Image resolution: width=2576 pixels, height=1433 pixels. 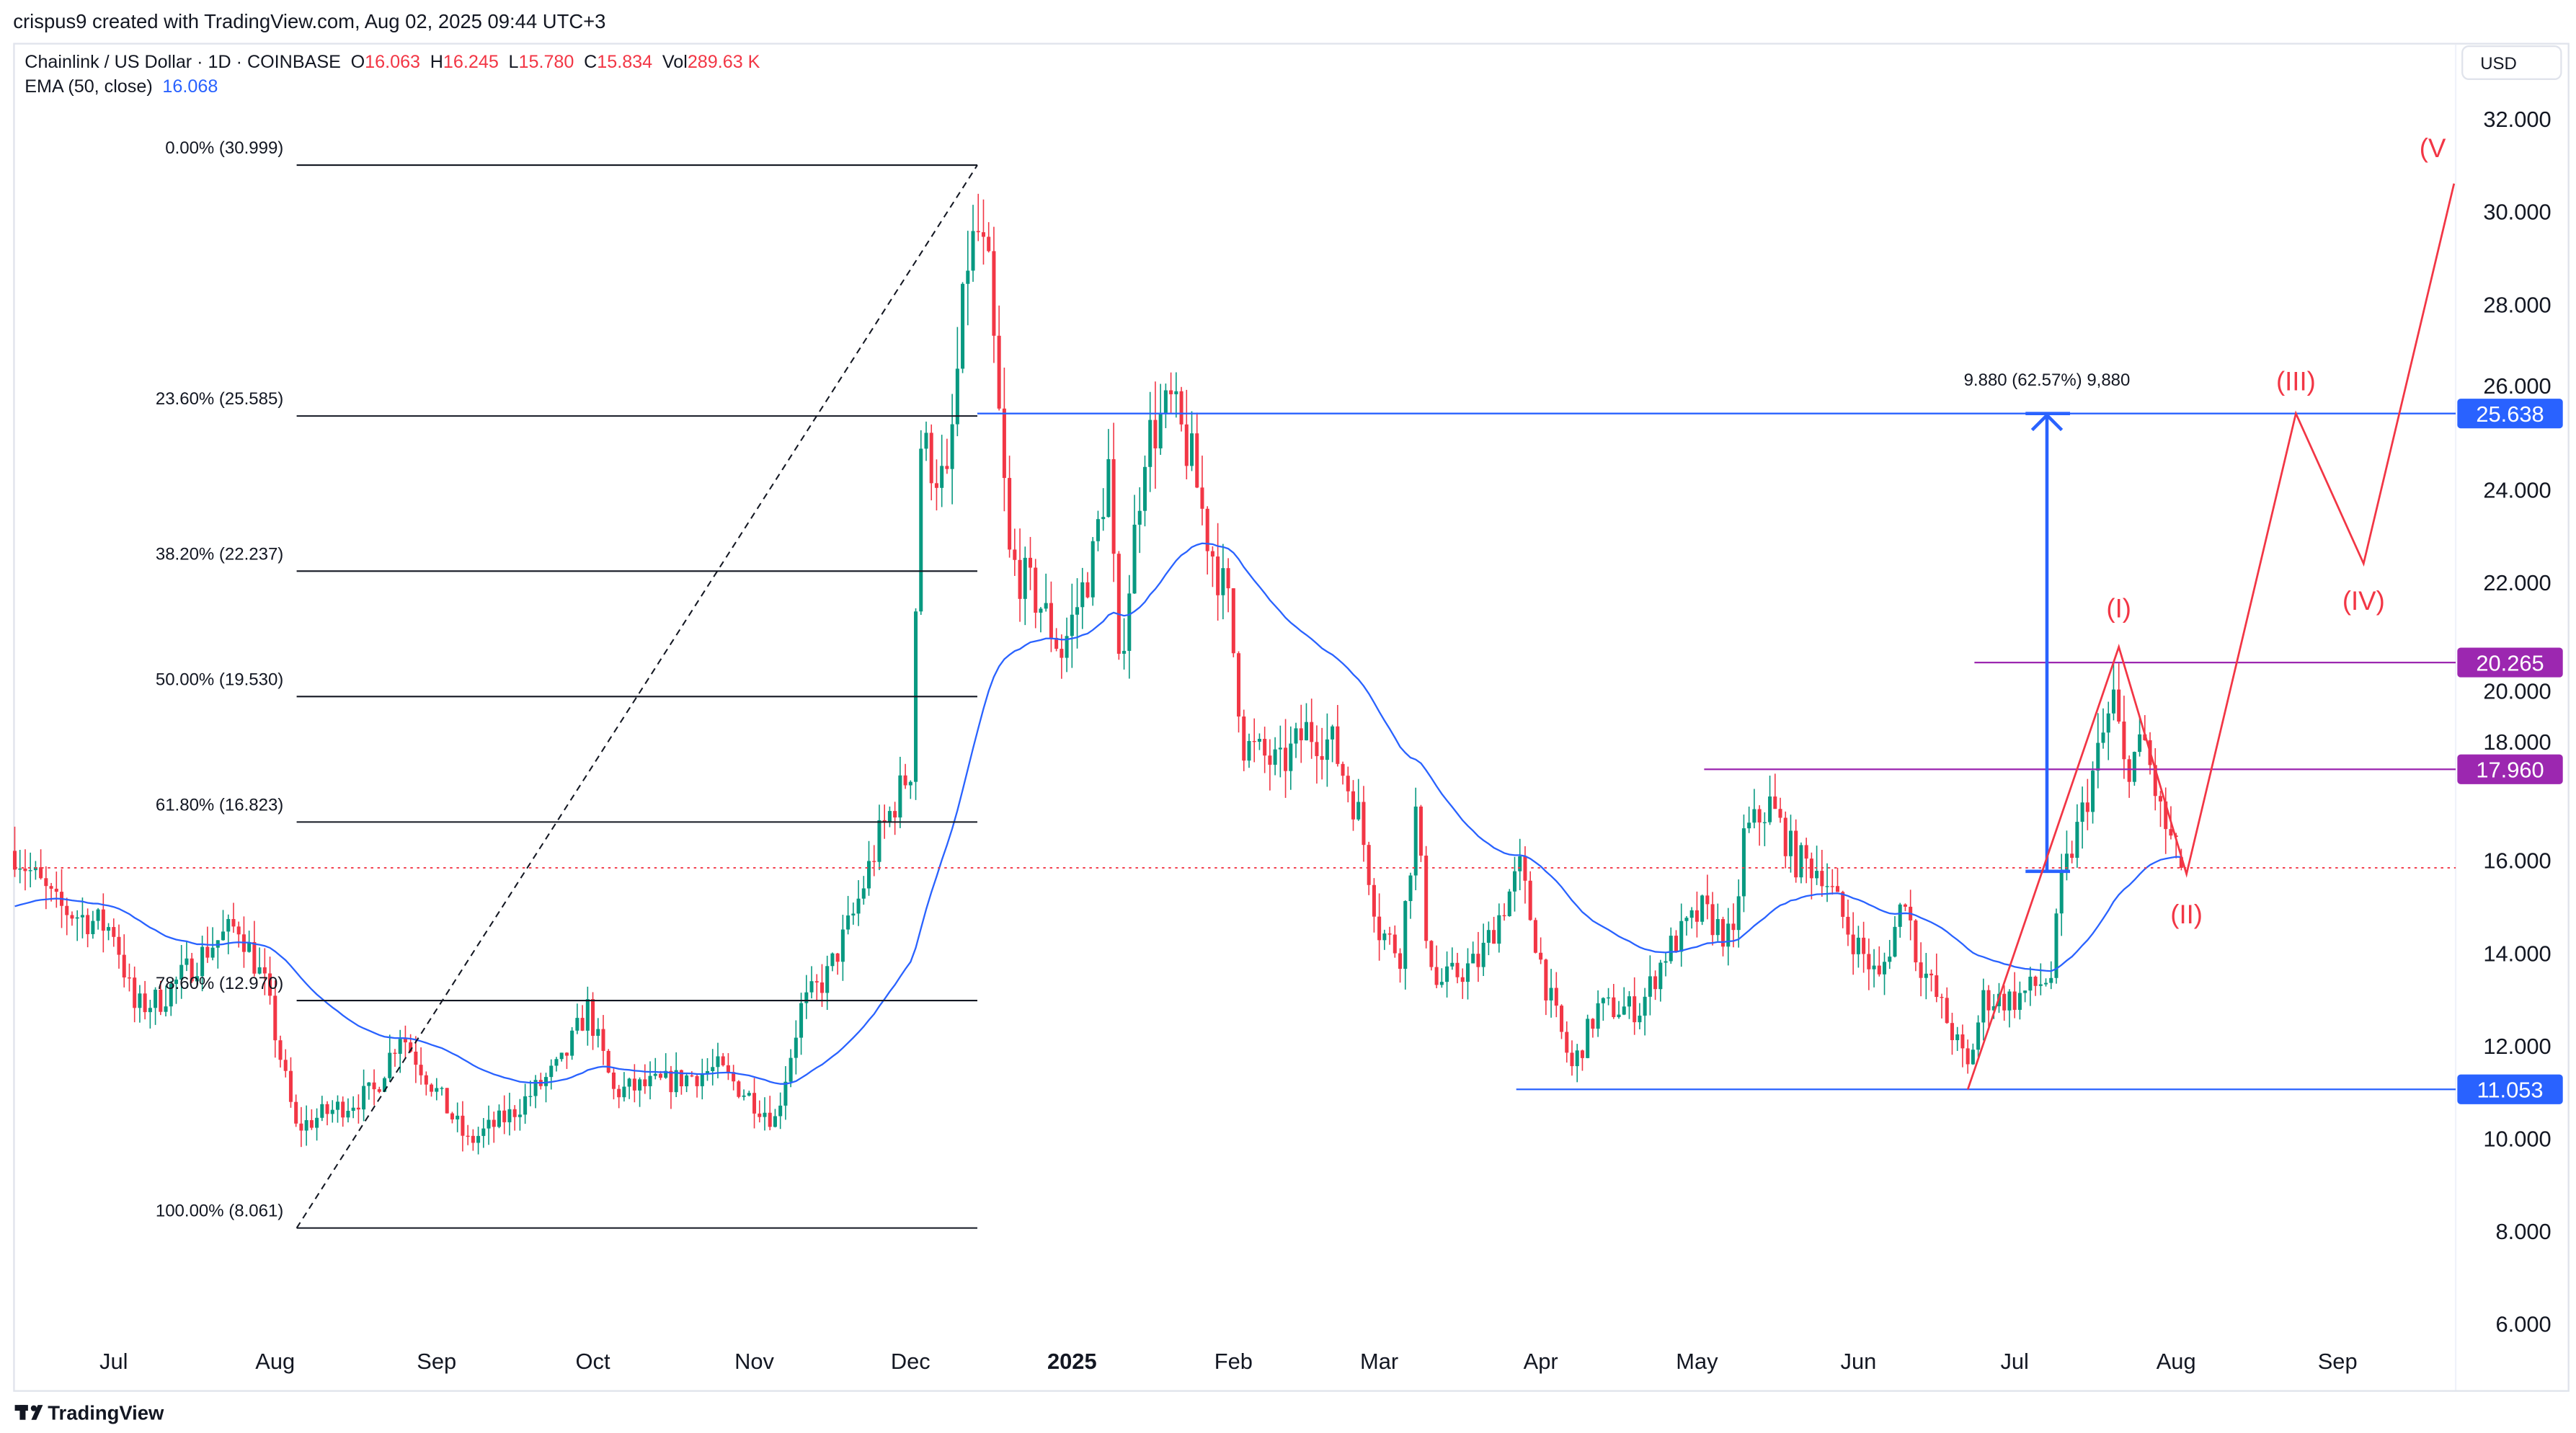 What do you see at coordinates (2517, 582) in the screenshot?
I see `price-tick: 22.000` at bounding box center [2517, 582].